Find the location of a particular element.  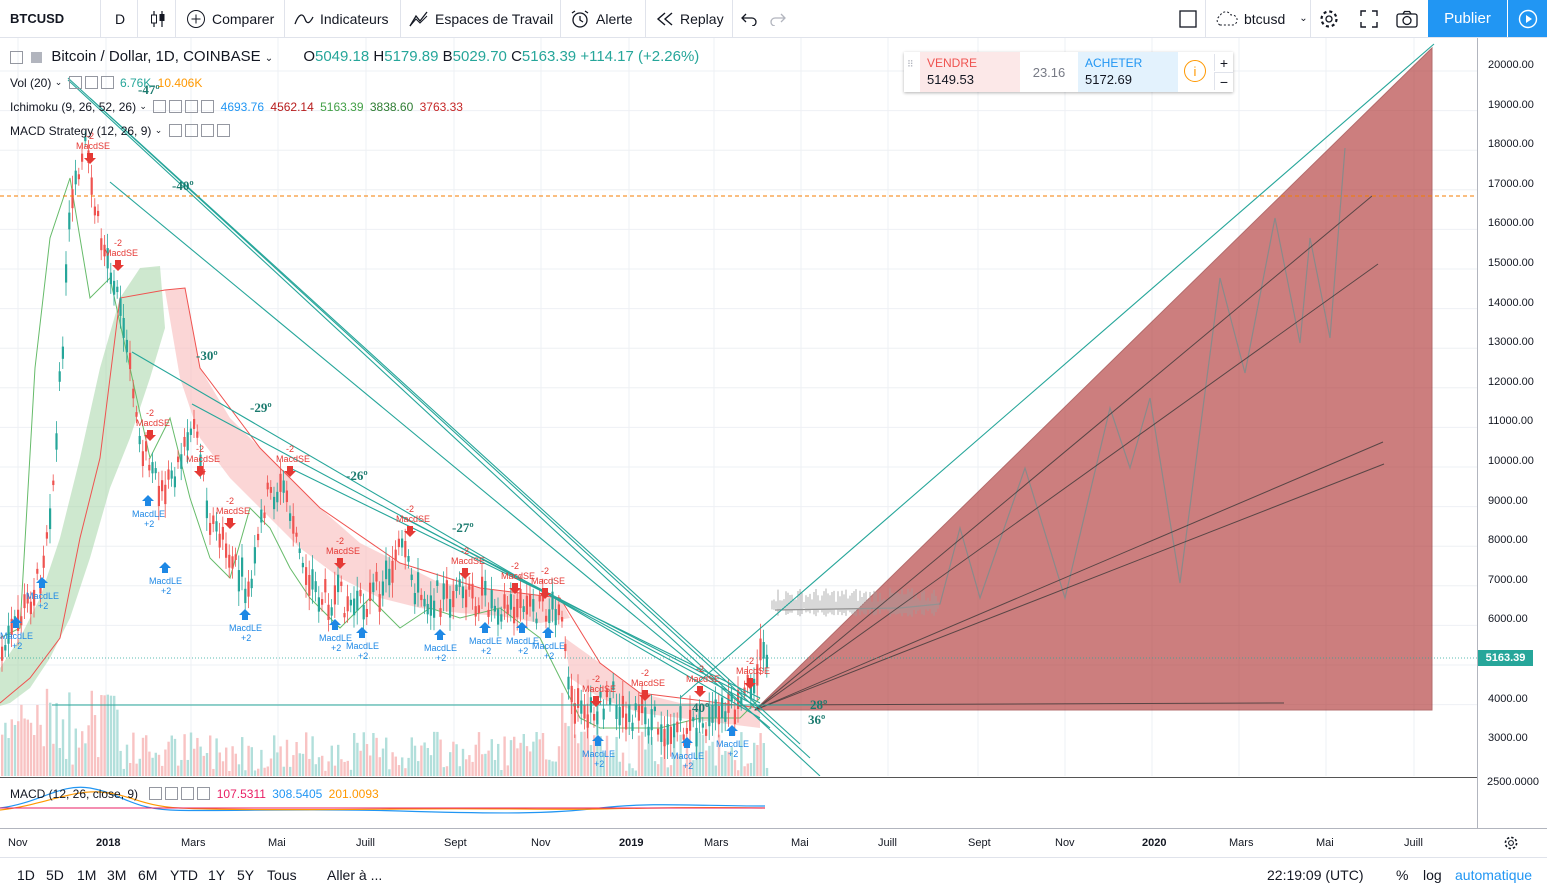

snapshot-button is located at coordinates (1407, 18).